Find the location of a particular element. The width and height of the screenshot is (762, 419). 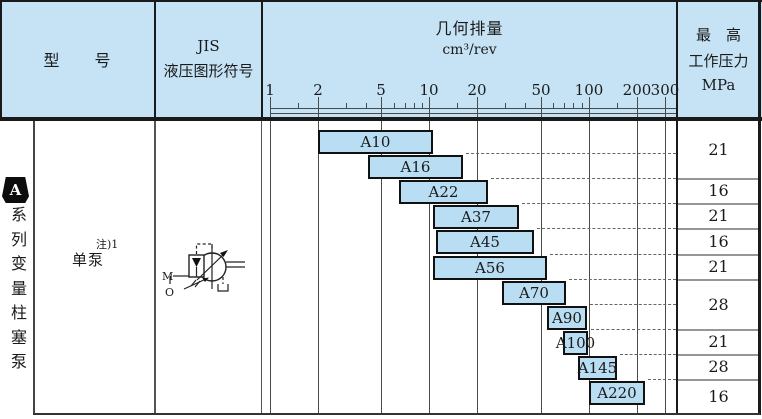

axis-tick-label: 100 is located at coordinates (589, 90).